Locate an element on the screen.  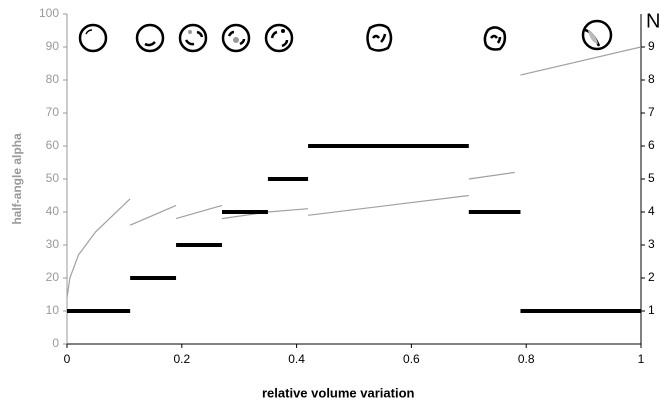
x-tick-label: 0.4 is located at coordinates (296, 359).